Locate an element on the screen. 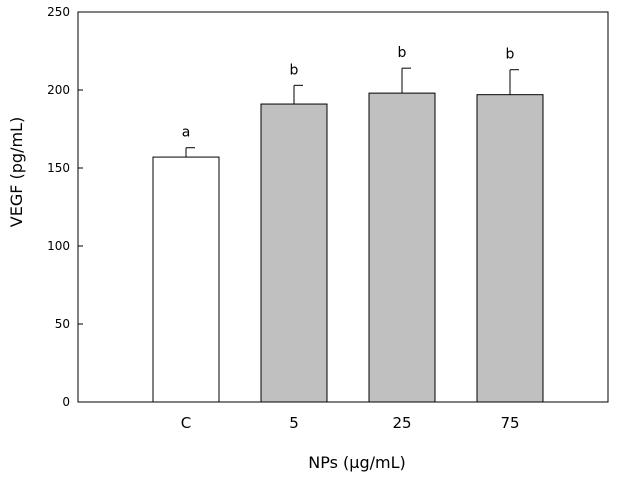 The height and width of the screenshot is (483, 625). y-tick-label: 250 is located at coordinates (58, 12).